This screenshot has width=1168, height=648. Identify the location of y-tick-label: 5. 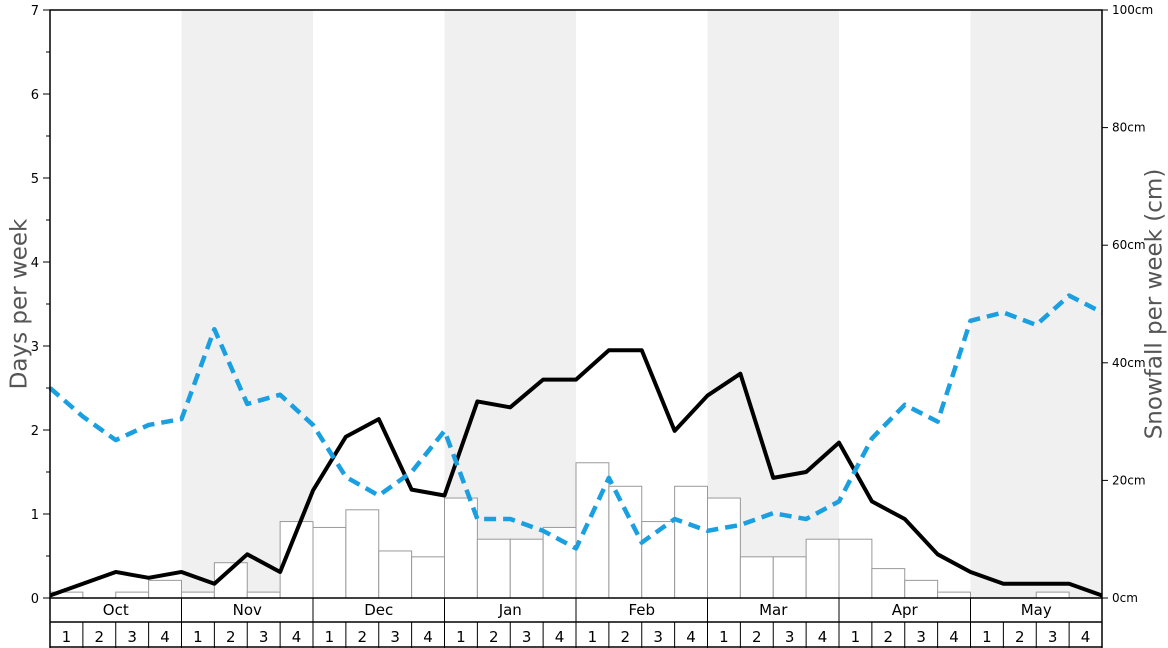
(35, 179).